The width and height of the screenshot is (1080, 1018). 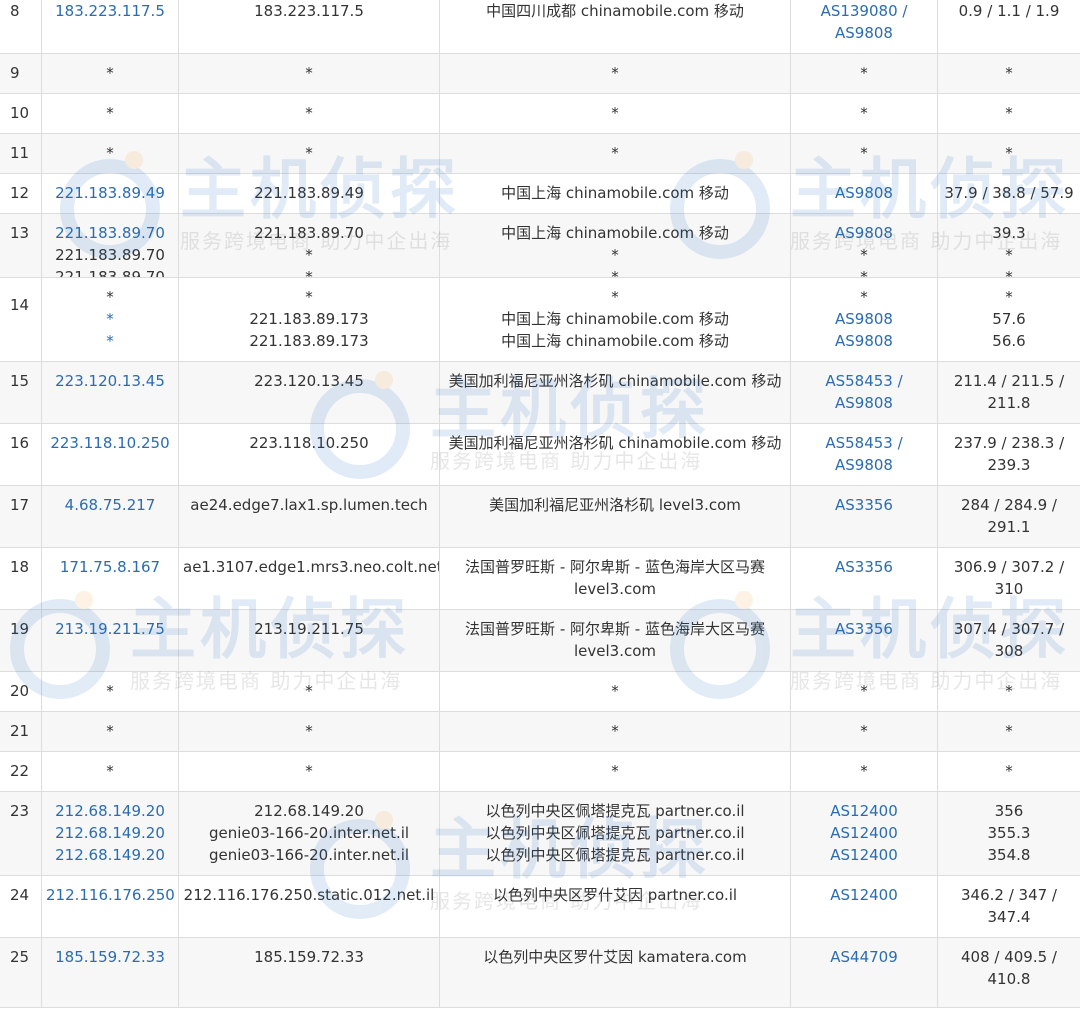 What do you see at coordinates (1009, 691) in the screenshot?
I see `latency-ms: *` at bounding box center [1009, 691].